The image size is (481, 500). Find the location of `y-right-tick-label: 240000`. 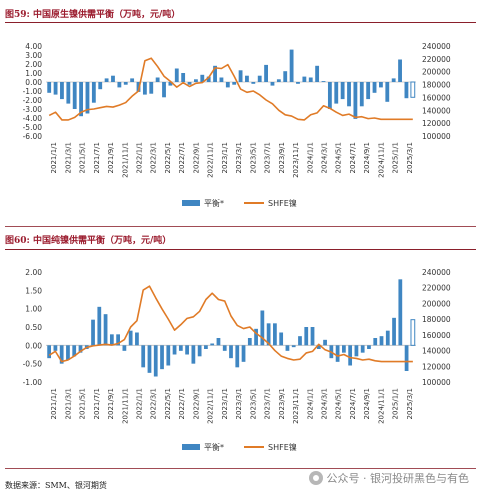

y-right-tick-label: 240000 is located at coordinates (436, 272).